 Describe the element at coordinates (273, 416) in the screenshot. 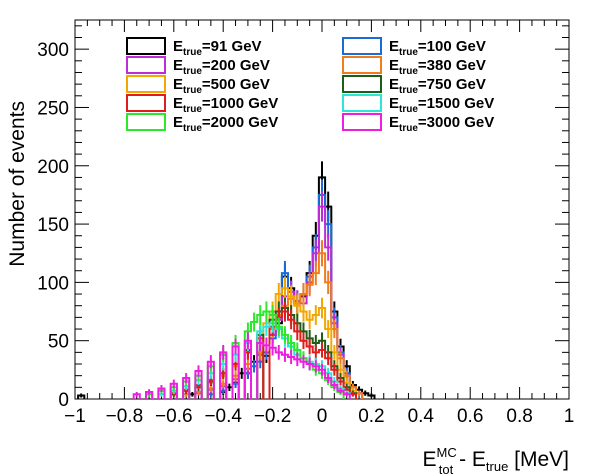

I see `x-tick-label: −0.2` at that location.